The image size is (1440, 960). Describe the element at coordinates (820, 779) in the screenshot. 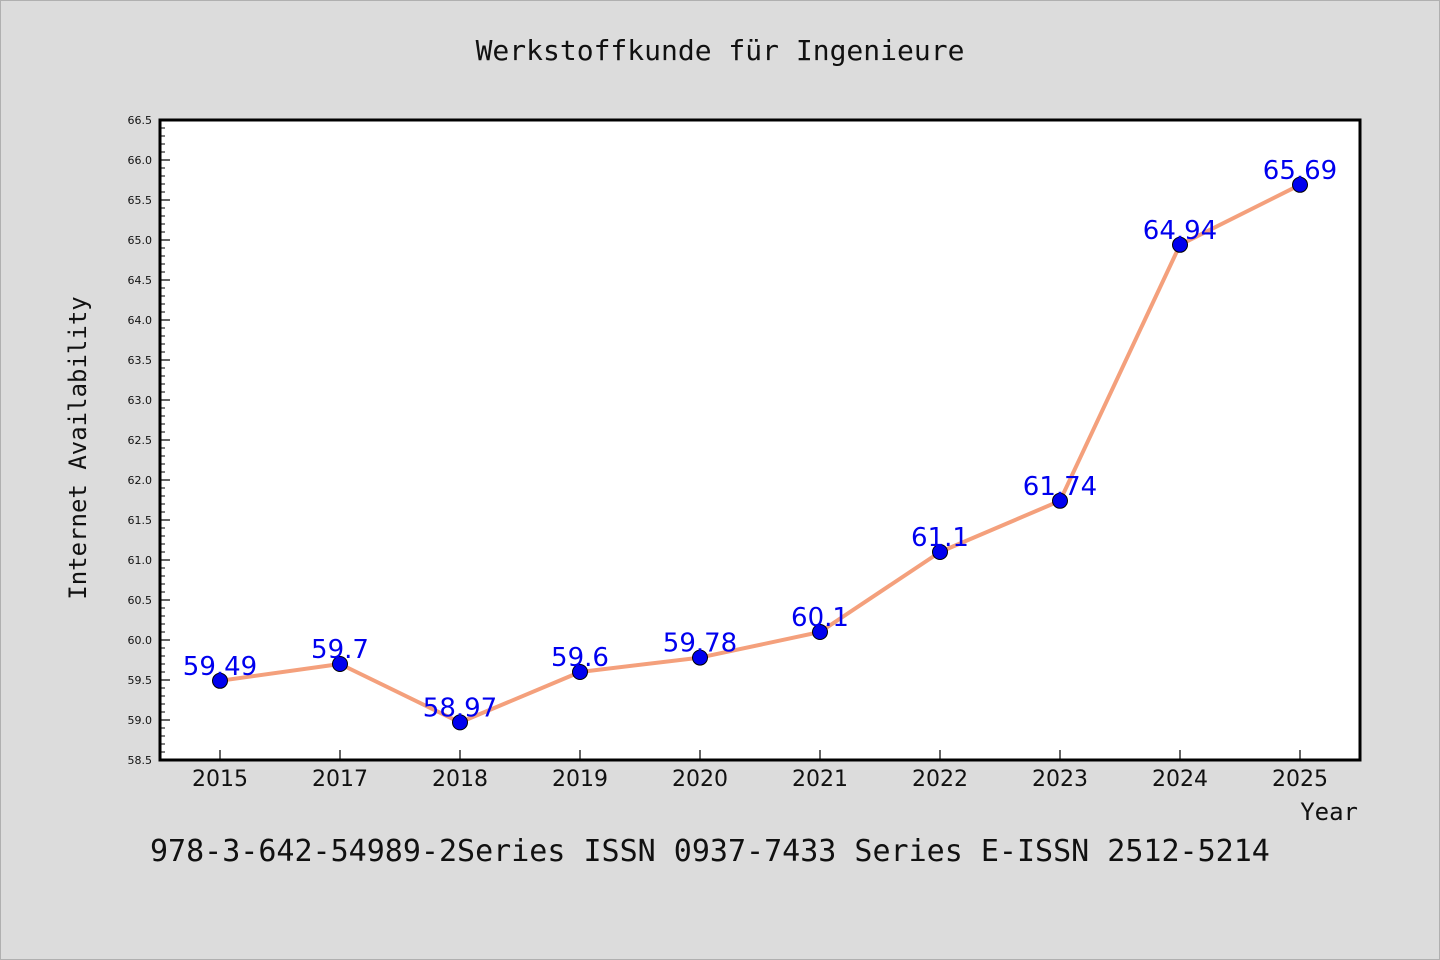

I see `x-tick-label: 2021` at that location.